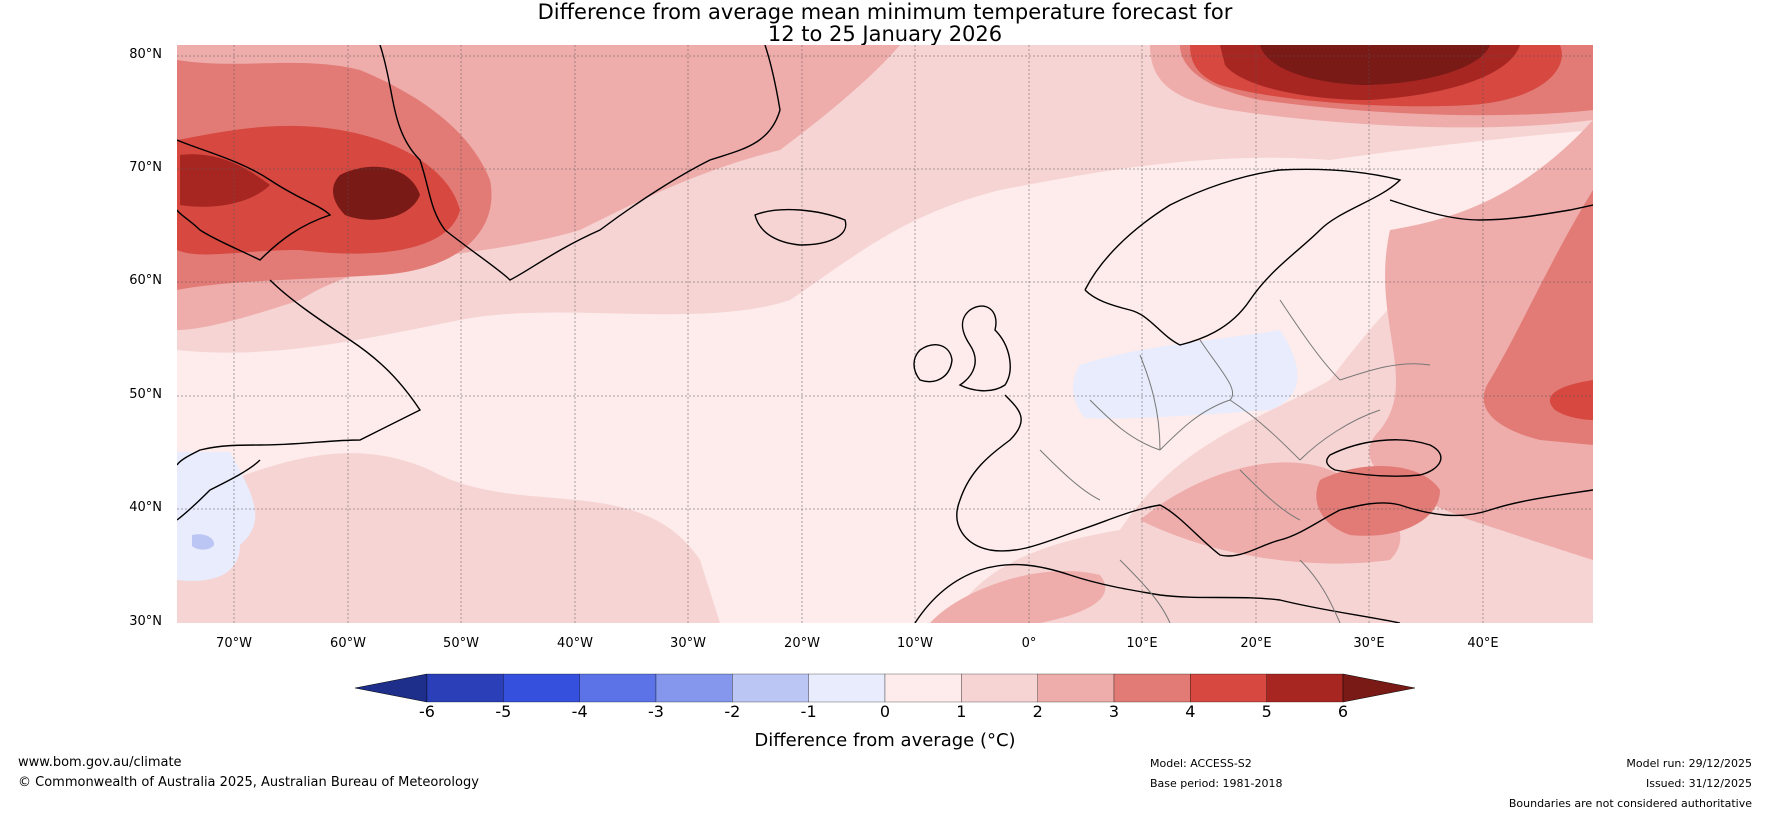 This screenshot has width=1770, height=816. What do you see at coordinates (1018, 597) in the screenshot?
I see `anomaly-region-2to3-africa` at bounding box center [1018, 597].